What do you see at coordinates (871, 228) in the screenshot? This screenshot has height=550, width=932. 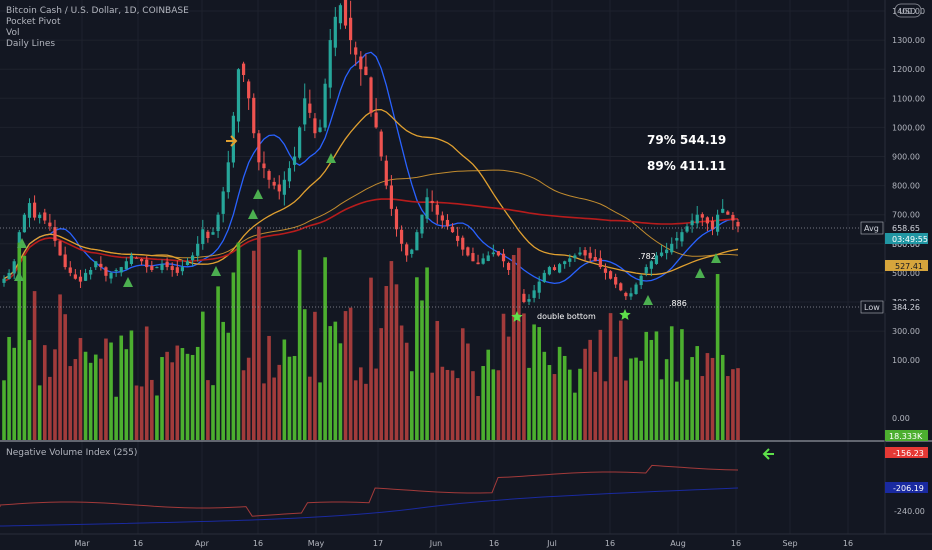 I see `avg-tag-label: Avg` at bounding box center [871, 228].